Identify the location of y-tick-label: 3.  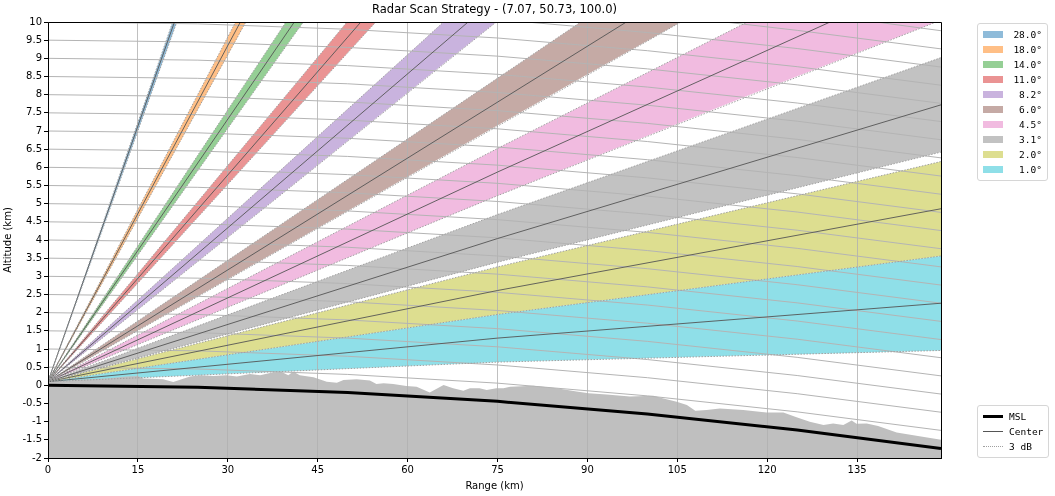
(38, 275).